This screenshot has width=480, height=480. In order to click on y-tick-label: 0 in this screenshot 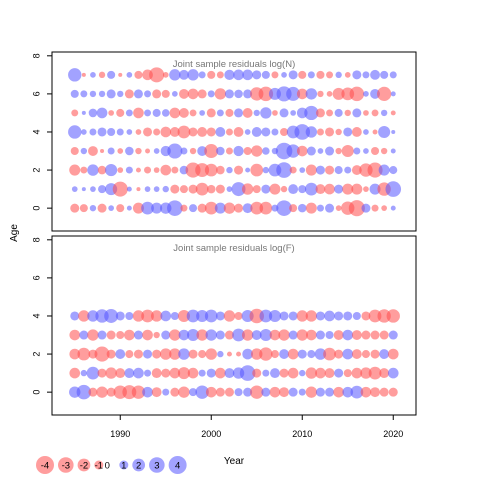, I will do `click(36, 208)`.